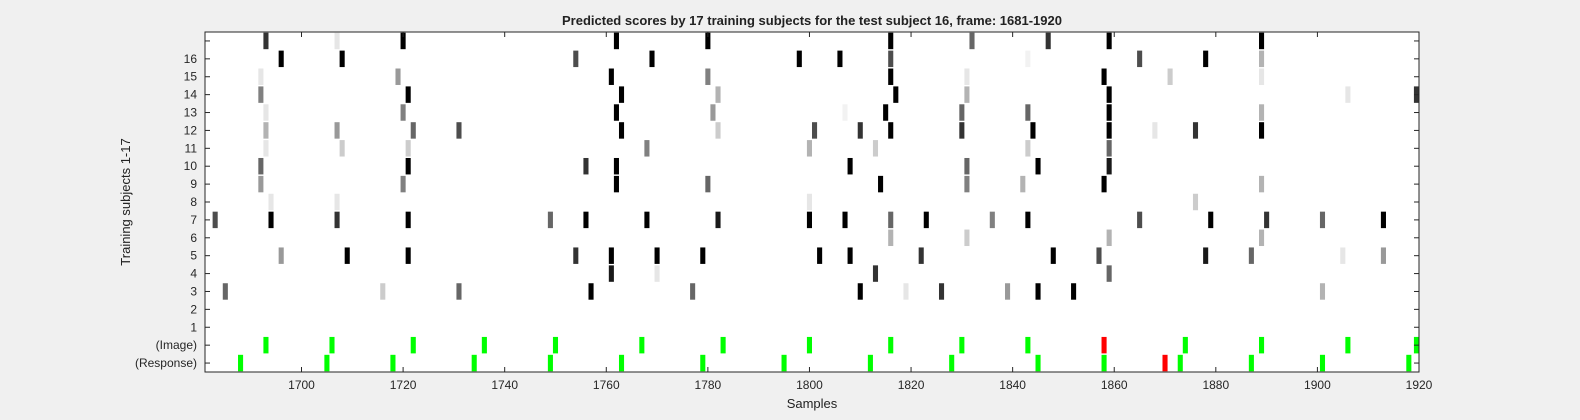  Describe the element at coordinates (403, 385) in the screenshot. I see `x-tick-label: 1720` at that location.